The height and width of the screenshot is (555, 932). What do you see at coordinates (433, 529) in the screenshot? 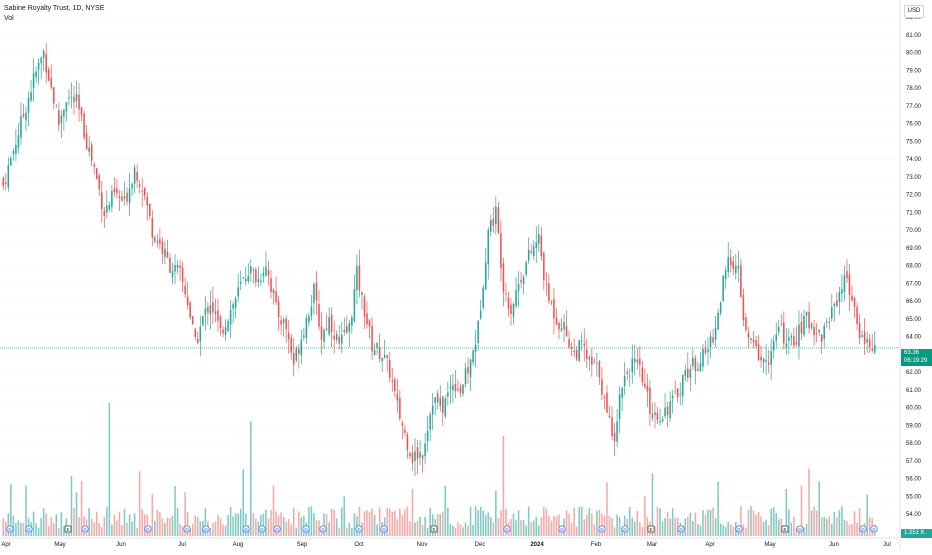
I see `earnings-letter: E` at bounding box center [433, 529].